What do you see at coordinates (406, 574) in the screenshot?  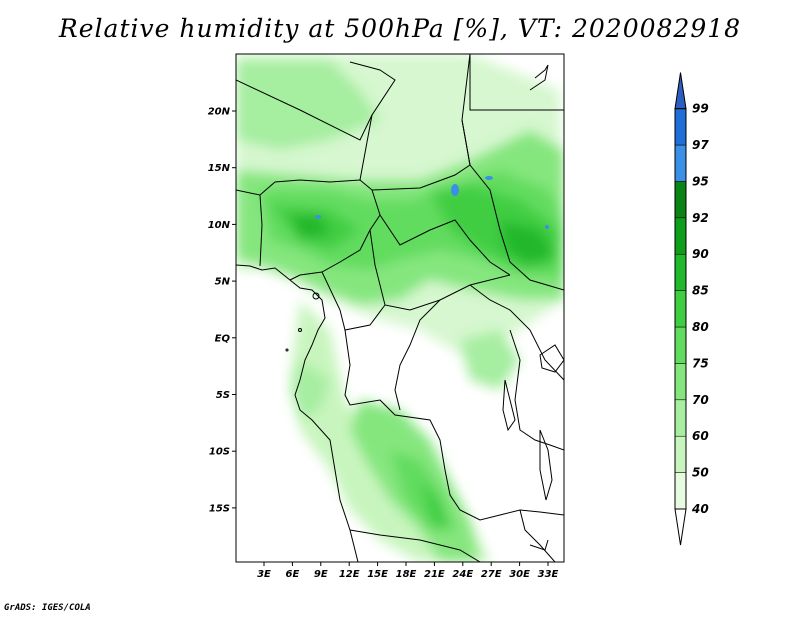 I see `lon-label: 18E` at bounding box center [406, 574].